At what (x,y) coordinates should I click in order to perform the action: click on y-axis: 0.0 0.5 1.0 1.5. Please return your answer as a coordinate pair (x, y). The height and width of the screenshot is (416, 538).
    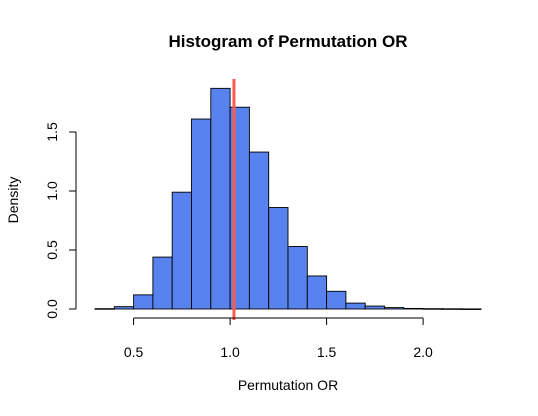
    Looking at the image, I should click on (60, 220).